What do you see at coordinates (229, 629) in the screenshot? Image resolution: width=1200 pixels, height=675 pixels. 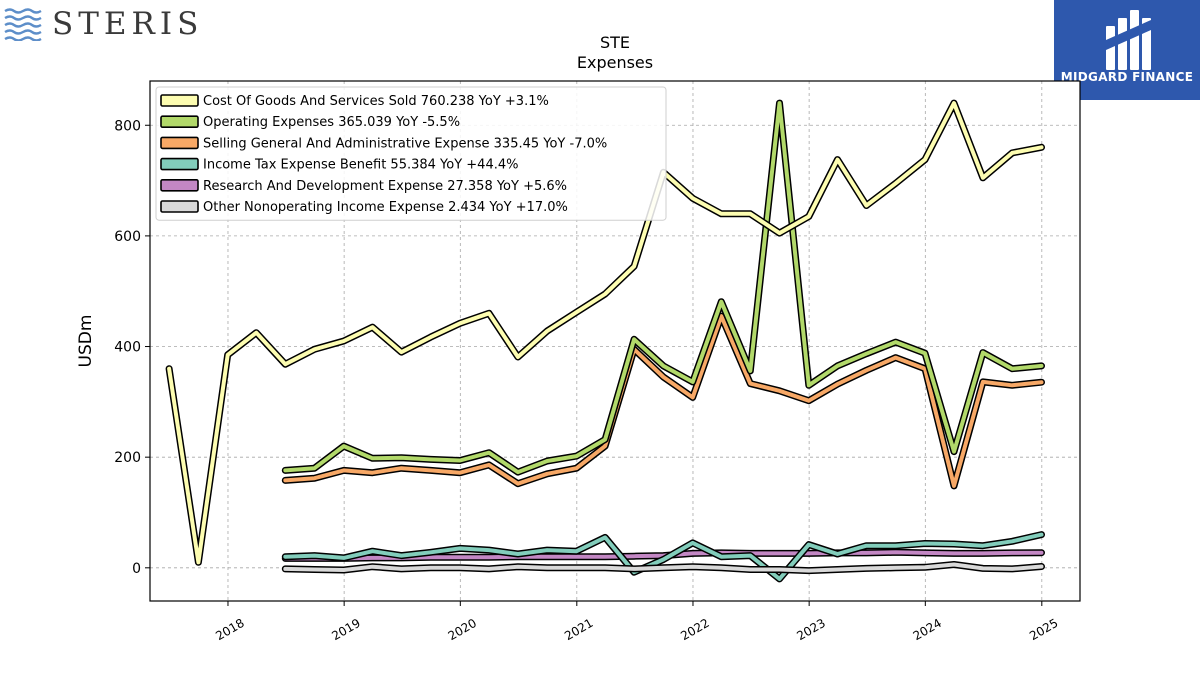 I see `x-tick-label: 2018` at bounding box center [229, 629].